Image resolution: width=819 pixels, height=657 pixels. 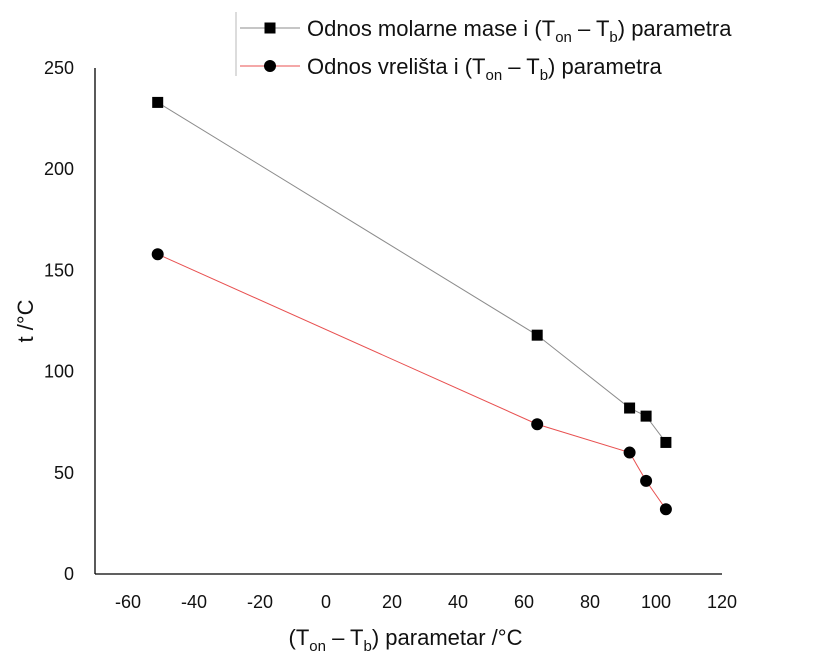 What do you see at coordinates (458, 602) in the screenshot?
I see `x-tick-label: 40` at bounding box center [458, 602].